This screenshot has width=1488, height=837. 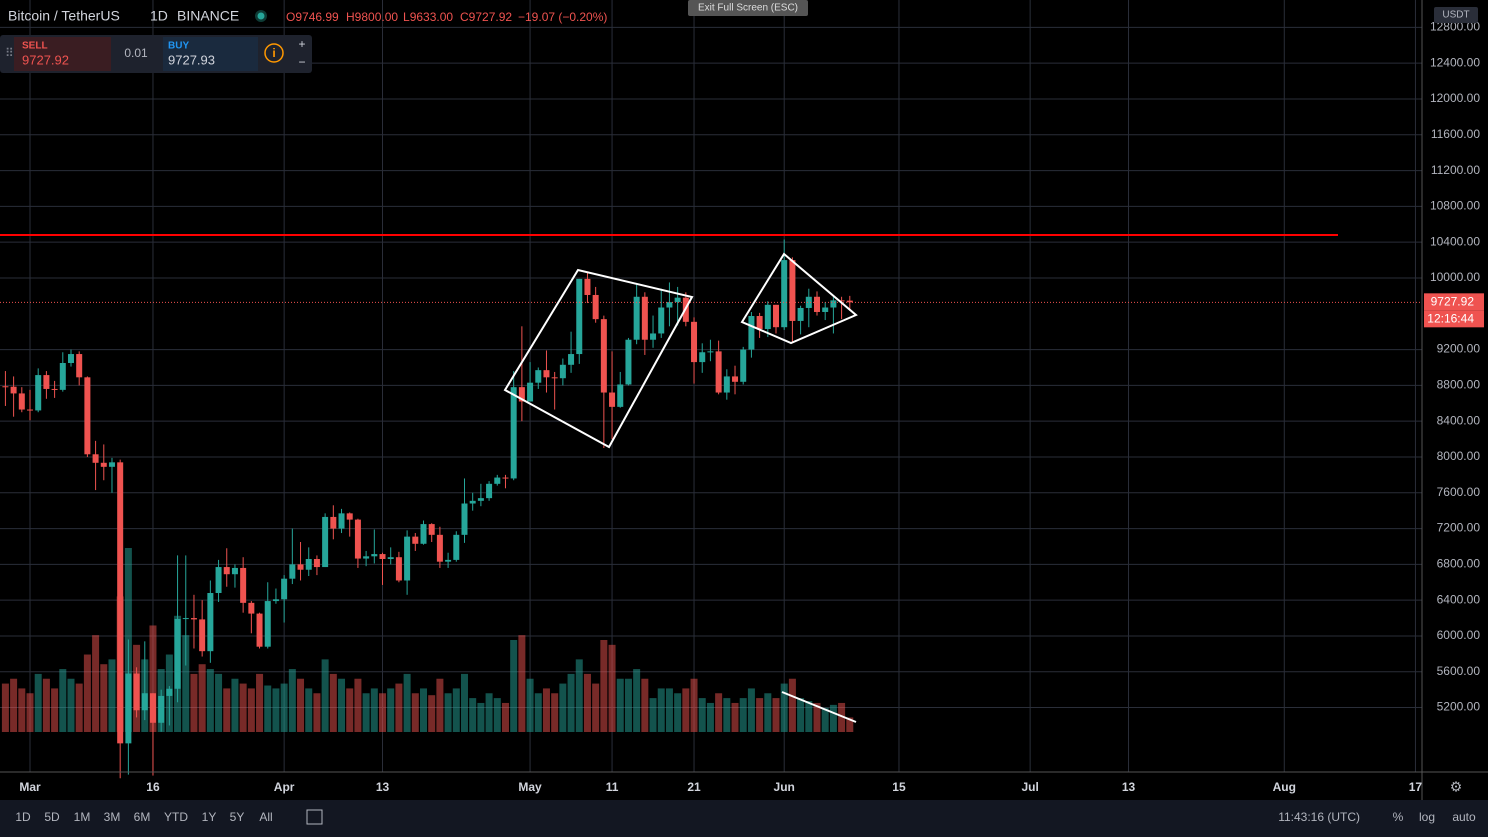 I want to click on quantity: 0.01, so click(x=136, y=53).